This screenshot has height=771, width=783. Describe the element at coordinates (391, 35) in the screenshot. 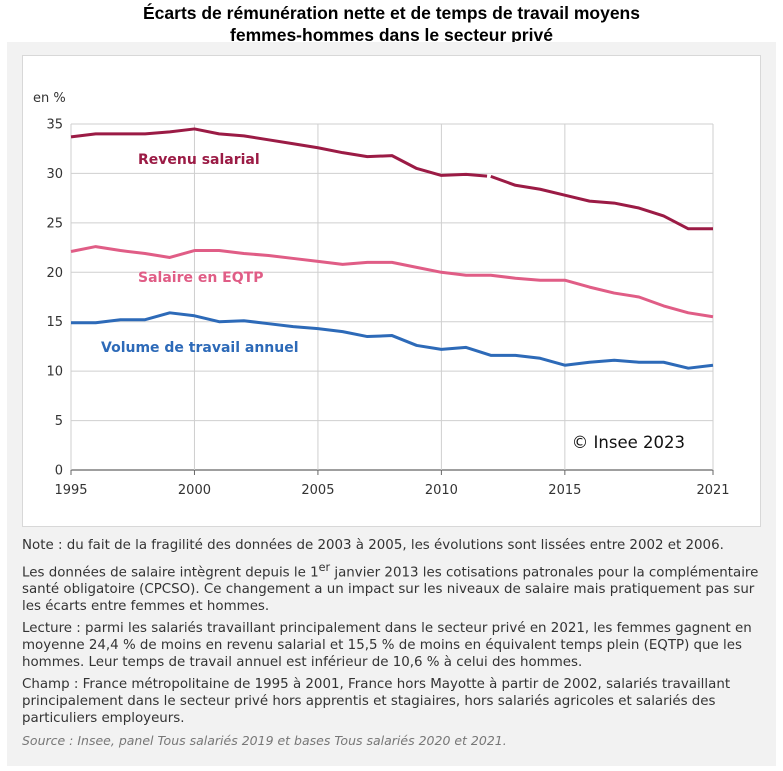

I see `chart-title-line-2: femmes-hommes dans le secteur privé` at that location.